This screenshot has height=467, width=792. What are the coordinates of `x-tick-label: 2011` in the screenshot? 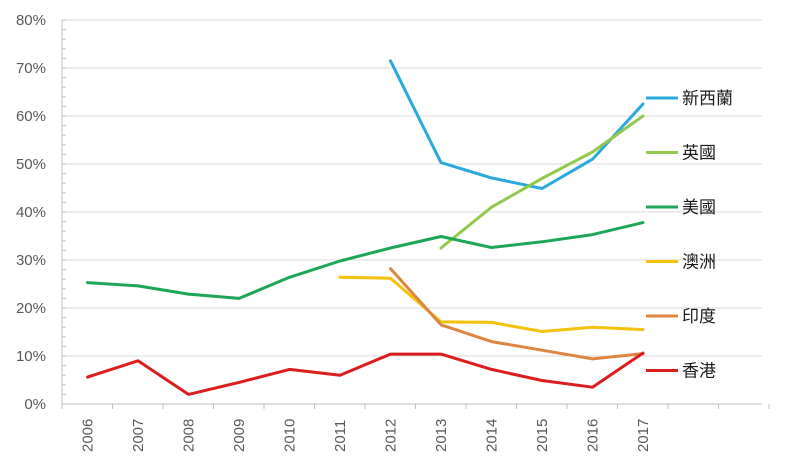 It's located at (340, 436).